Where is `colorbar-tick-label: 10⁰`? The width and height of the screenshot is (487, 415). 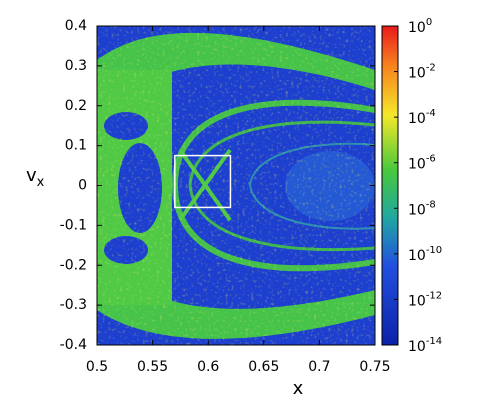
colorbar-tick-label: 10⁰ is located at coordinates (420, 26).